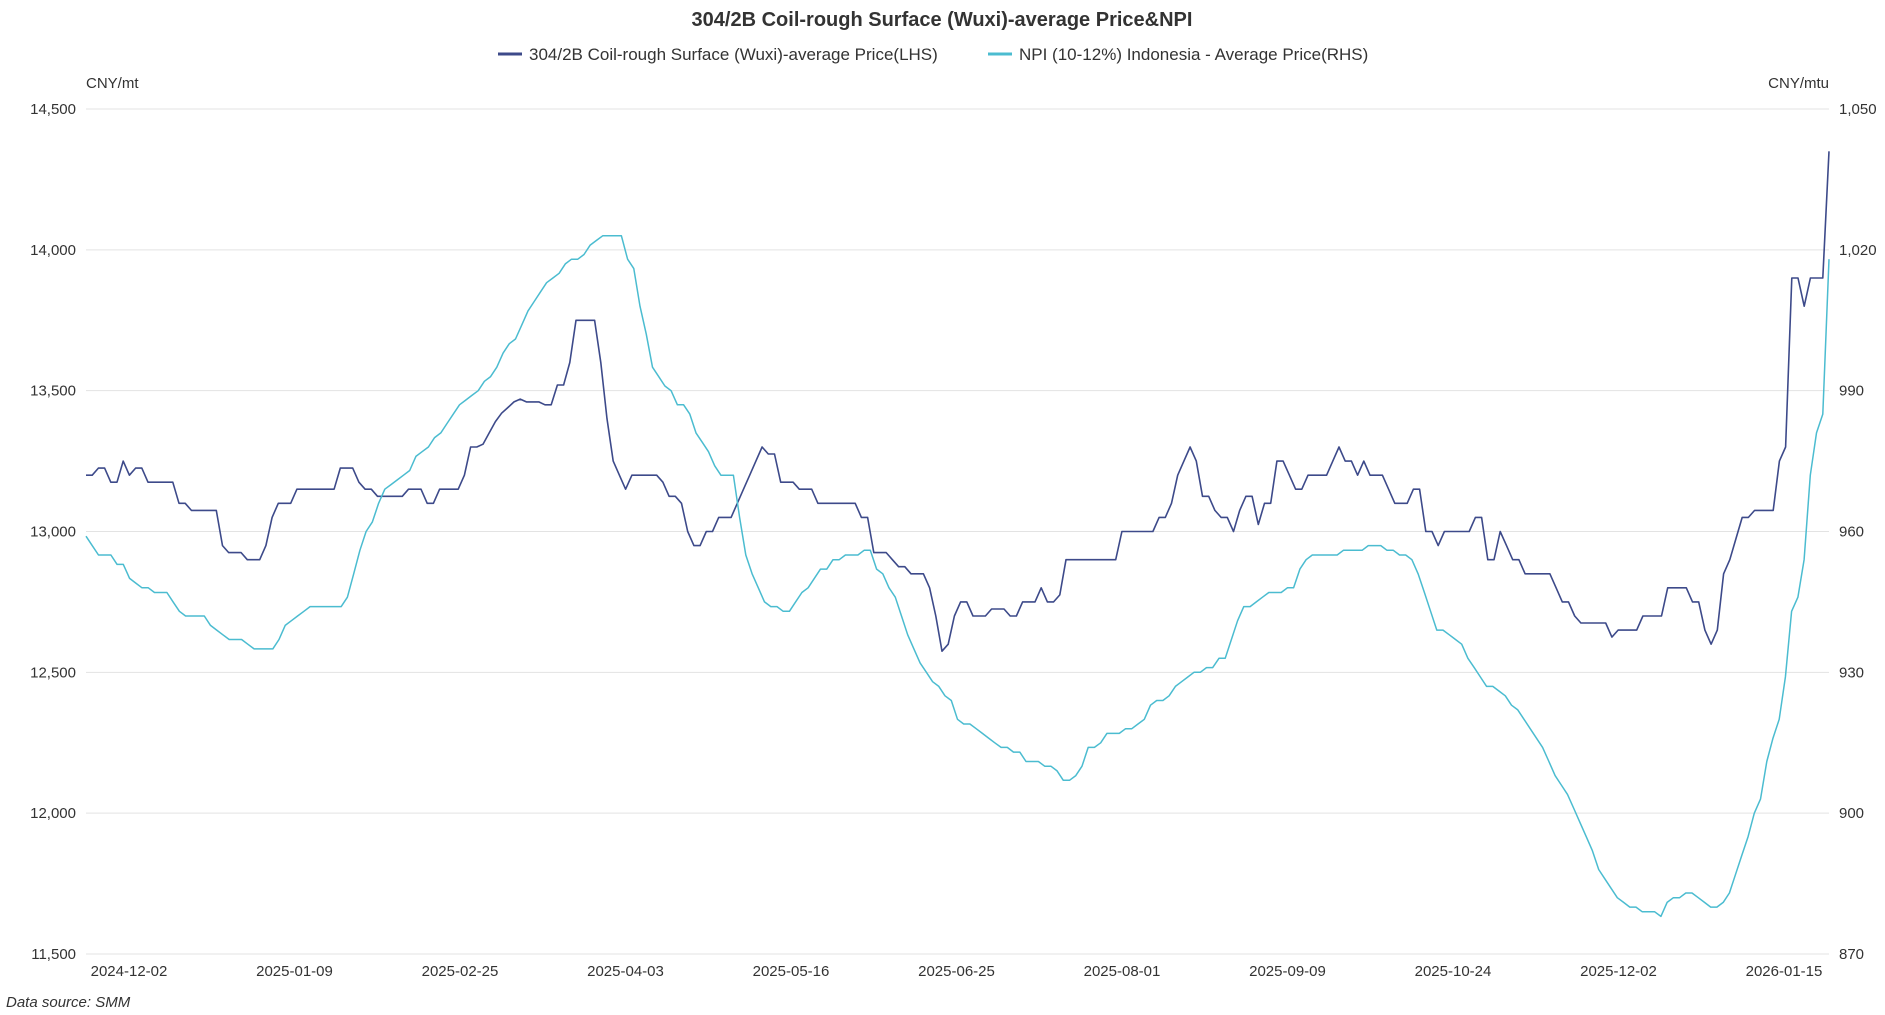 This screenshot has height=1015, width=1885. I want to click on right-tick-label: 900, so click(1851, 813).